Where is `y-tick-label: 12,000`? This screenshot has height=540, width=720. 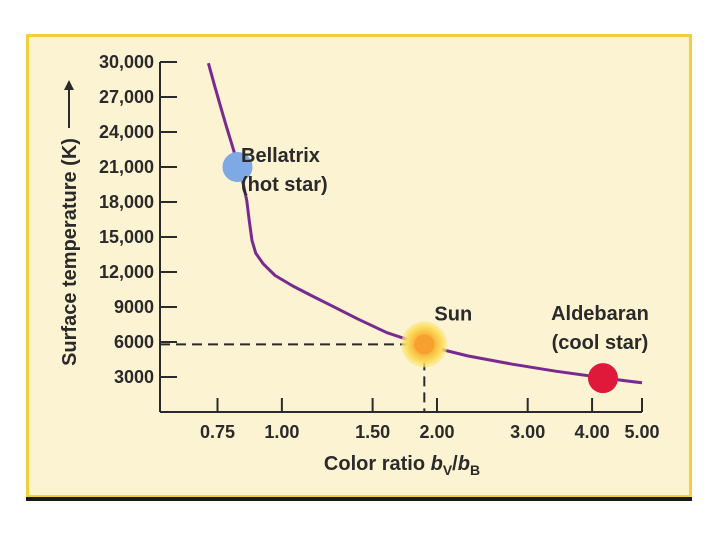
y-tick-label: 12,000 is located at coordinates (126, 272).